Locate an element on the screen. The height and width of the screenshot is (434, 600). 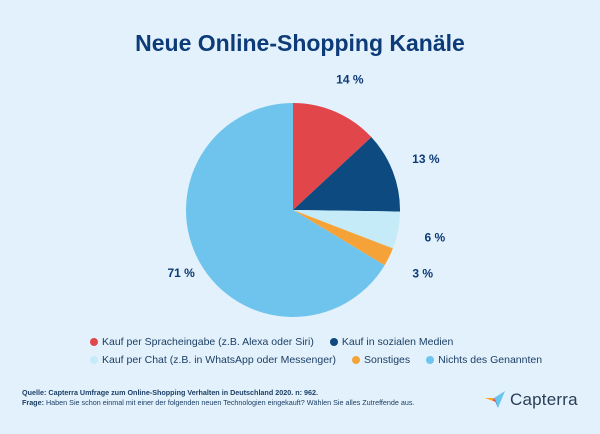
capterra-logo: Capterra is located at coordinates (531, 400).